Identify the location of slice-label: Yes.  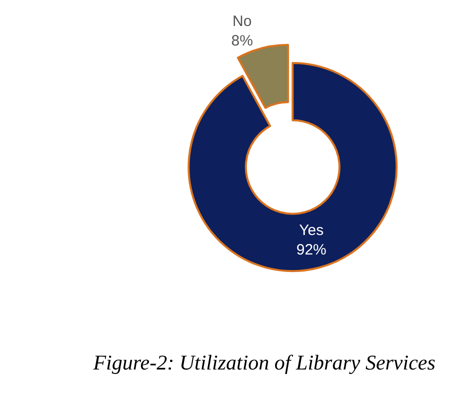
(311, 230).